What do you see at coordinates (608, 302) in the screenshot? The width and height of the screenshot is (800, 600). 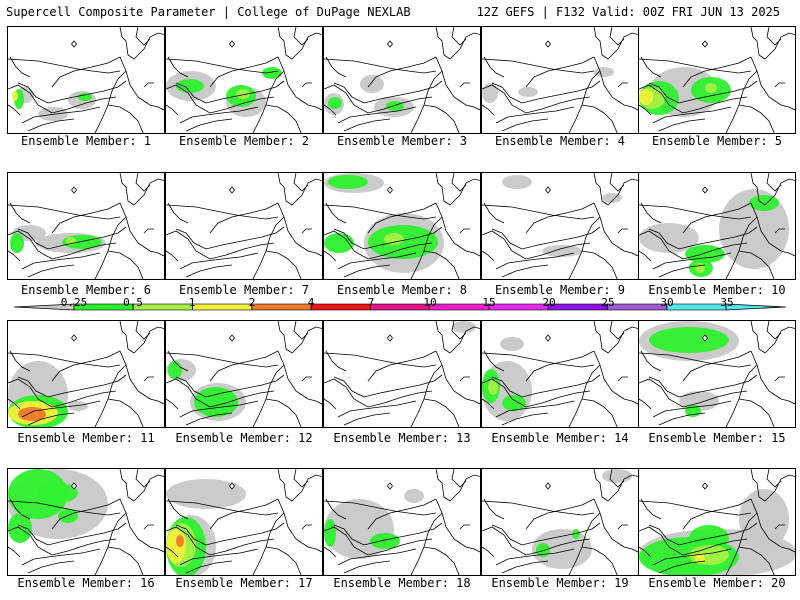 I see `colorbar-tick-label: 25` at bounding box center [608, 302].